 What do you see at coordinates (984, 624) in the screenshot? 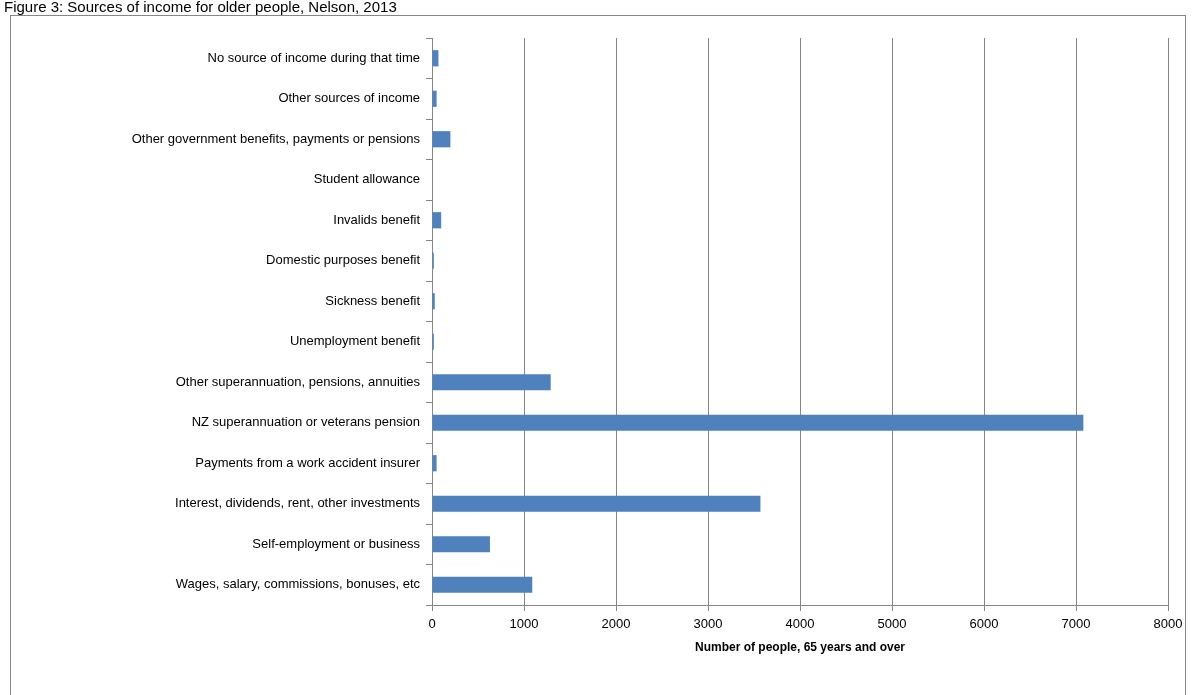
I see `x-tick-label: 6000` at bounding box center [984, 624].